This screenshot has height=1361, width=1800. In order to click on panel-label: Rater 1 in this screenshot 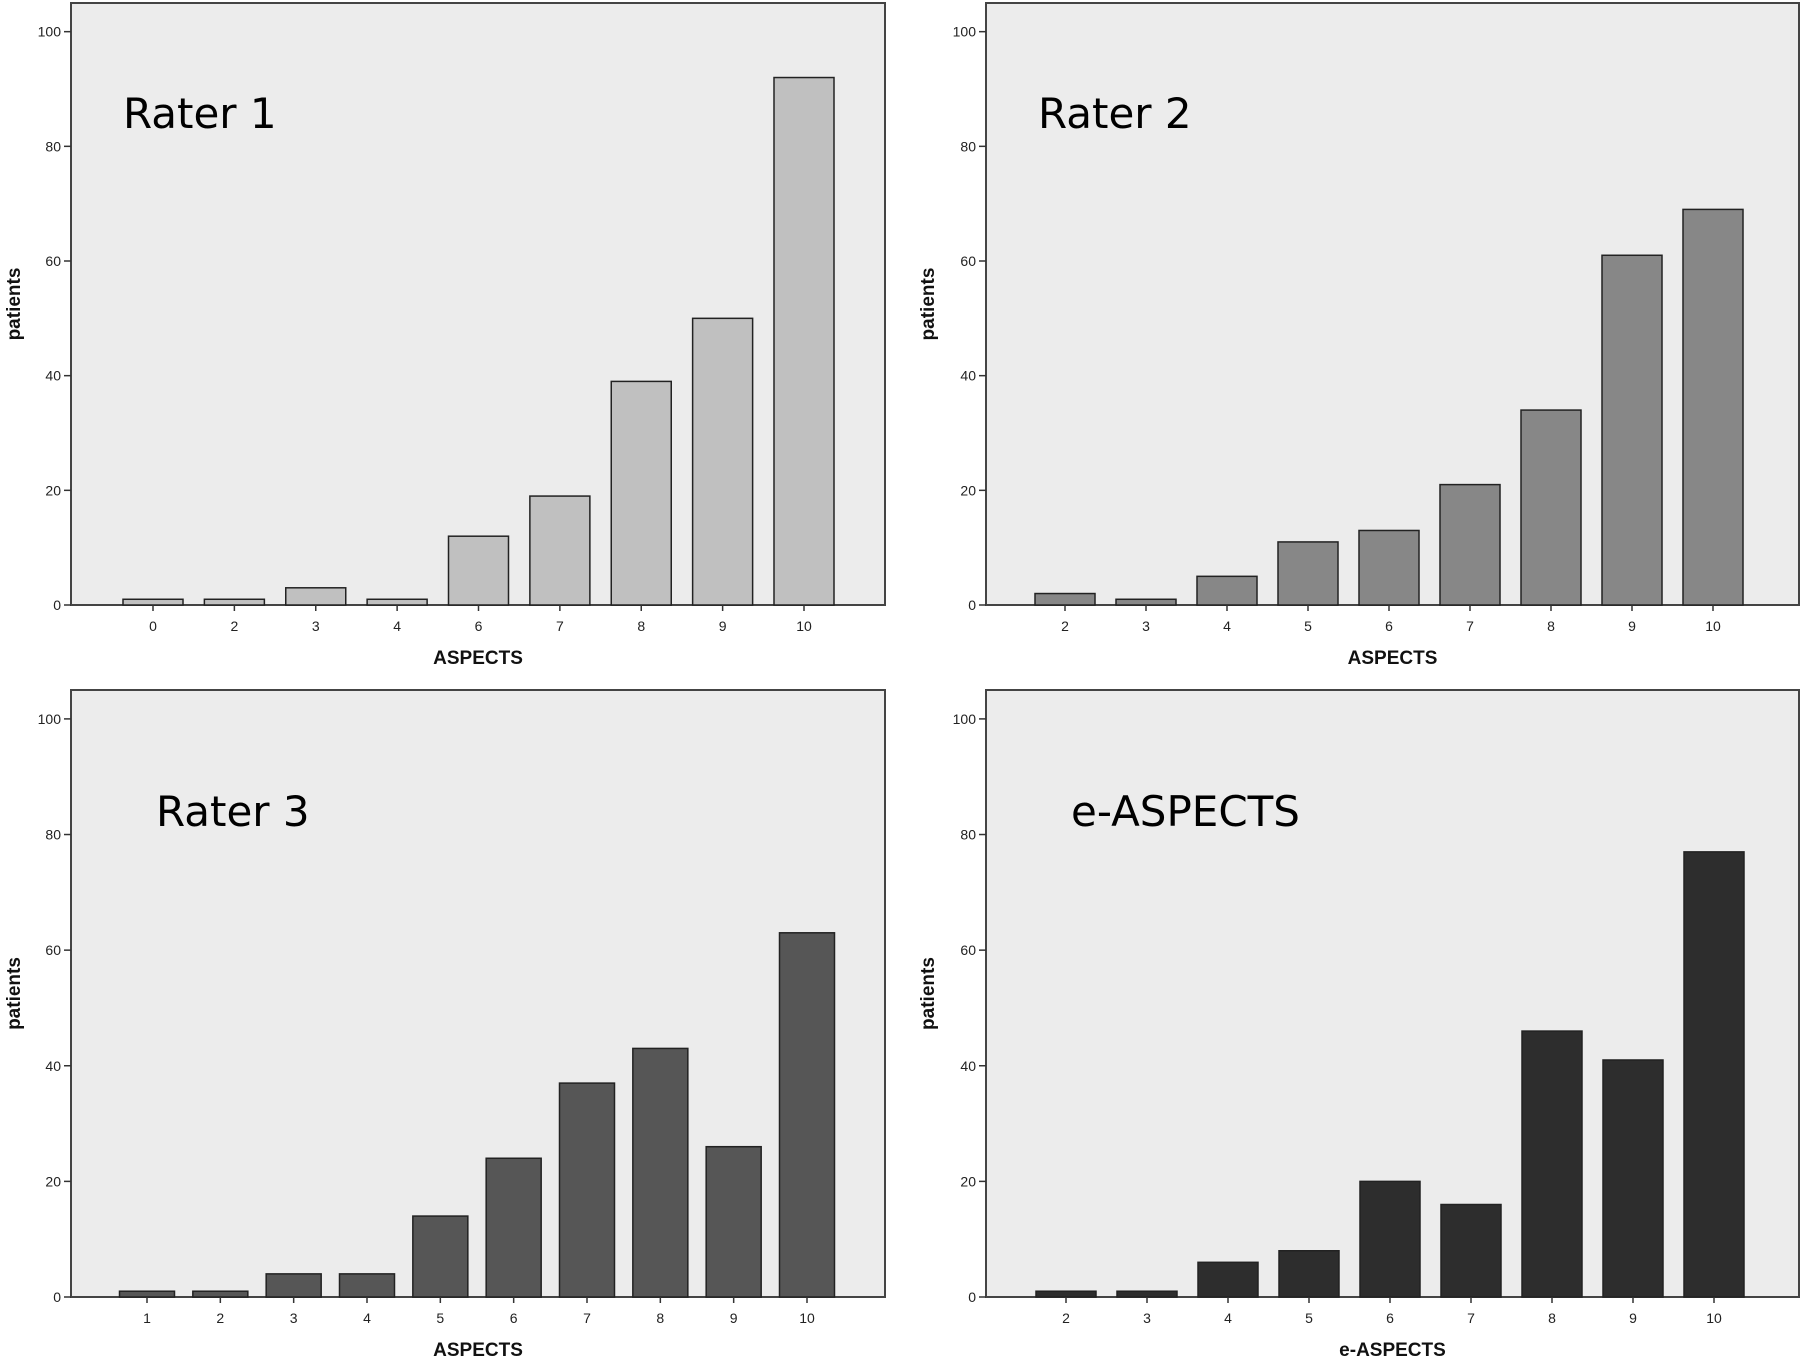, I will do `click(200, 113)`.